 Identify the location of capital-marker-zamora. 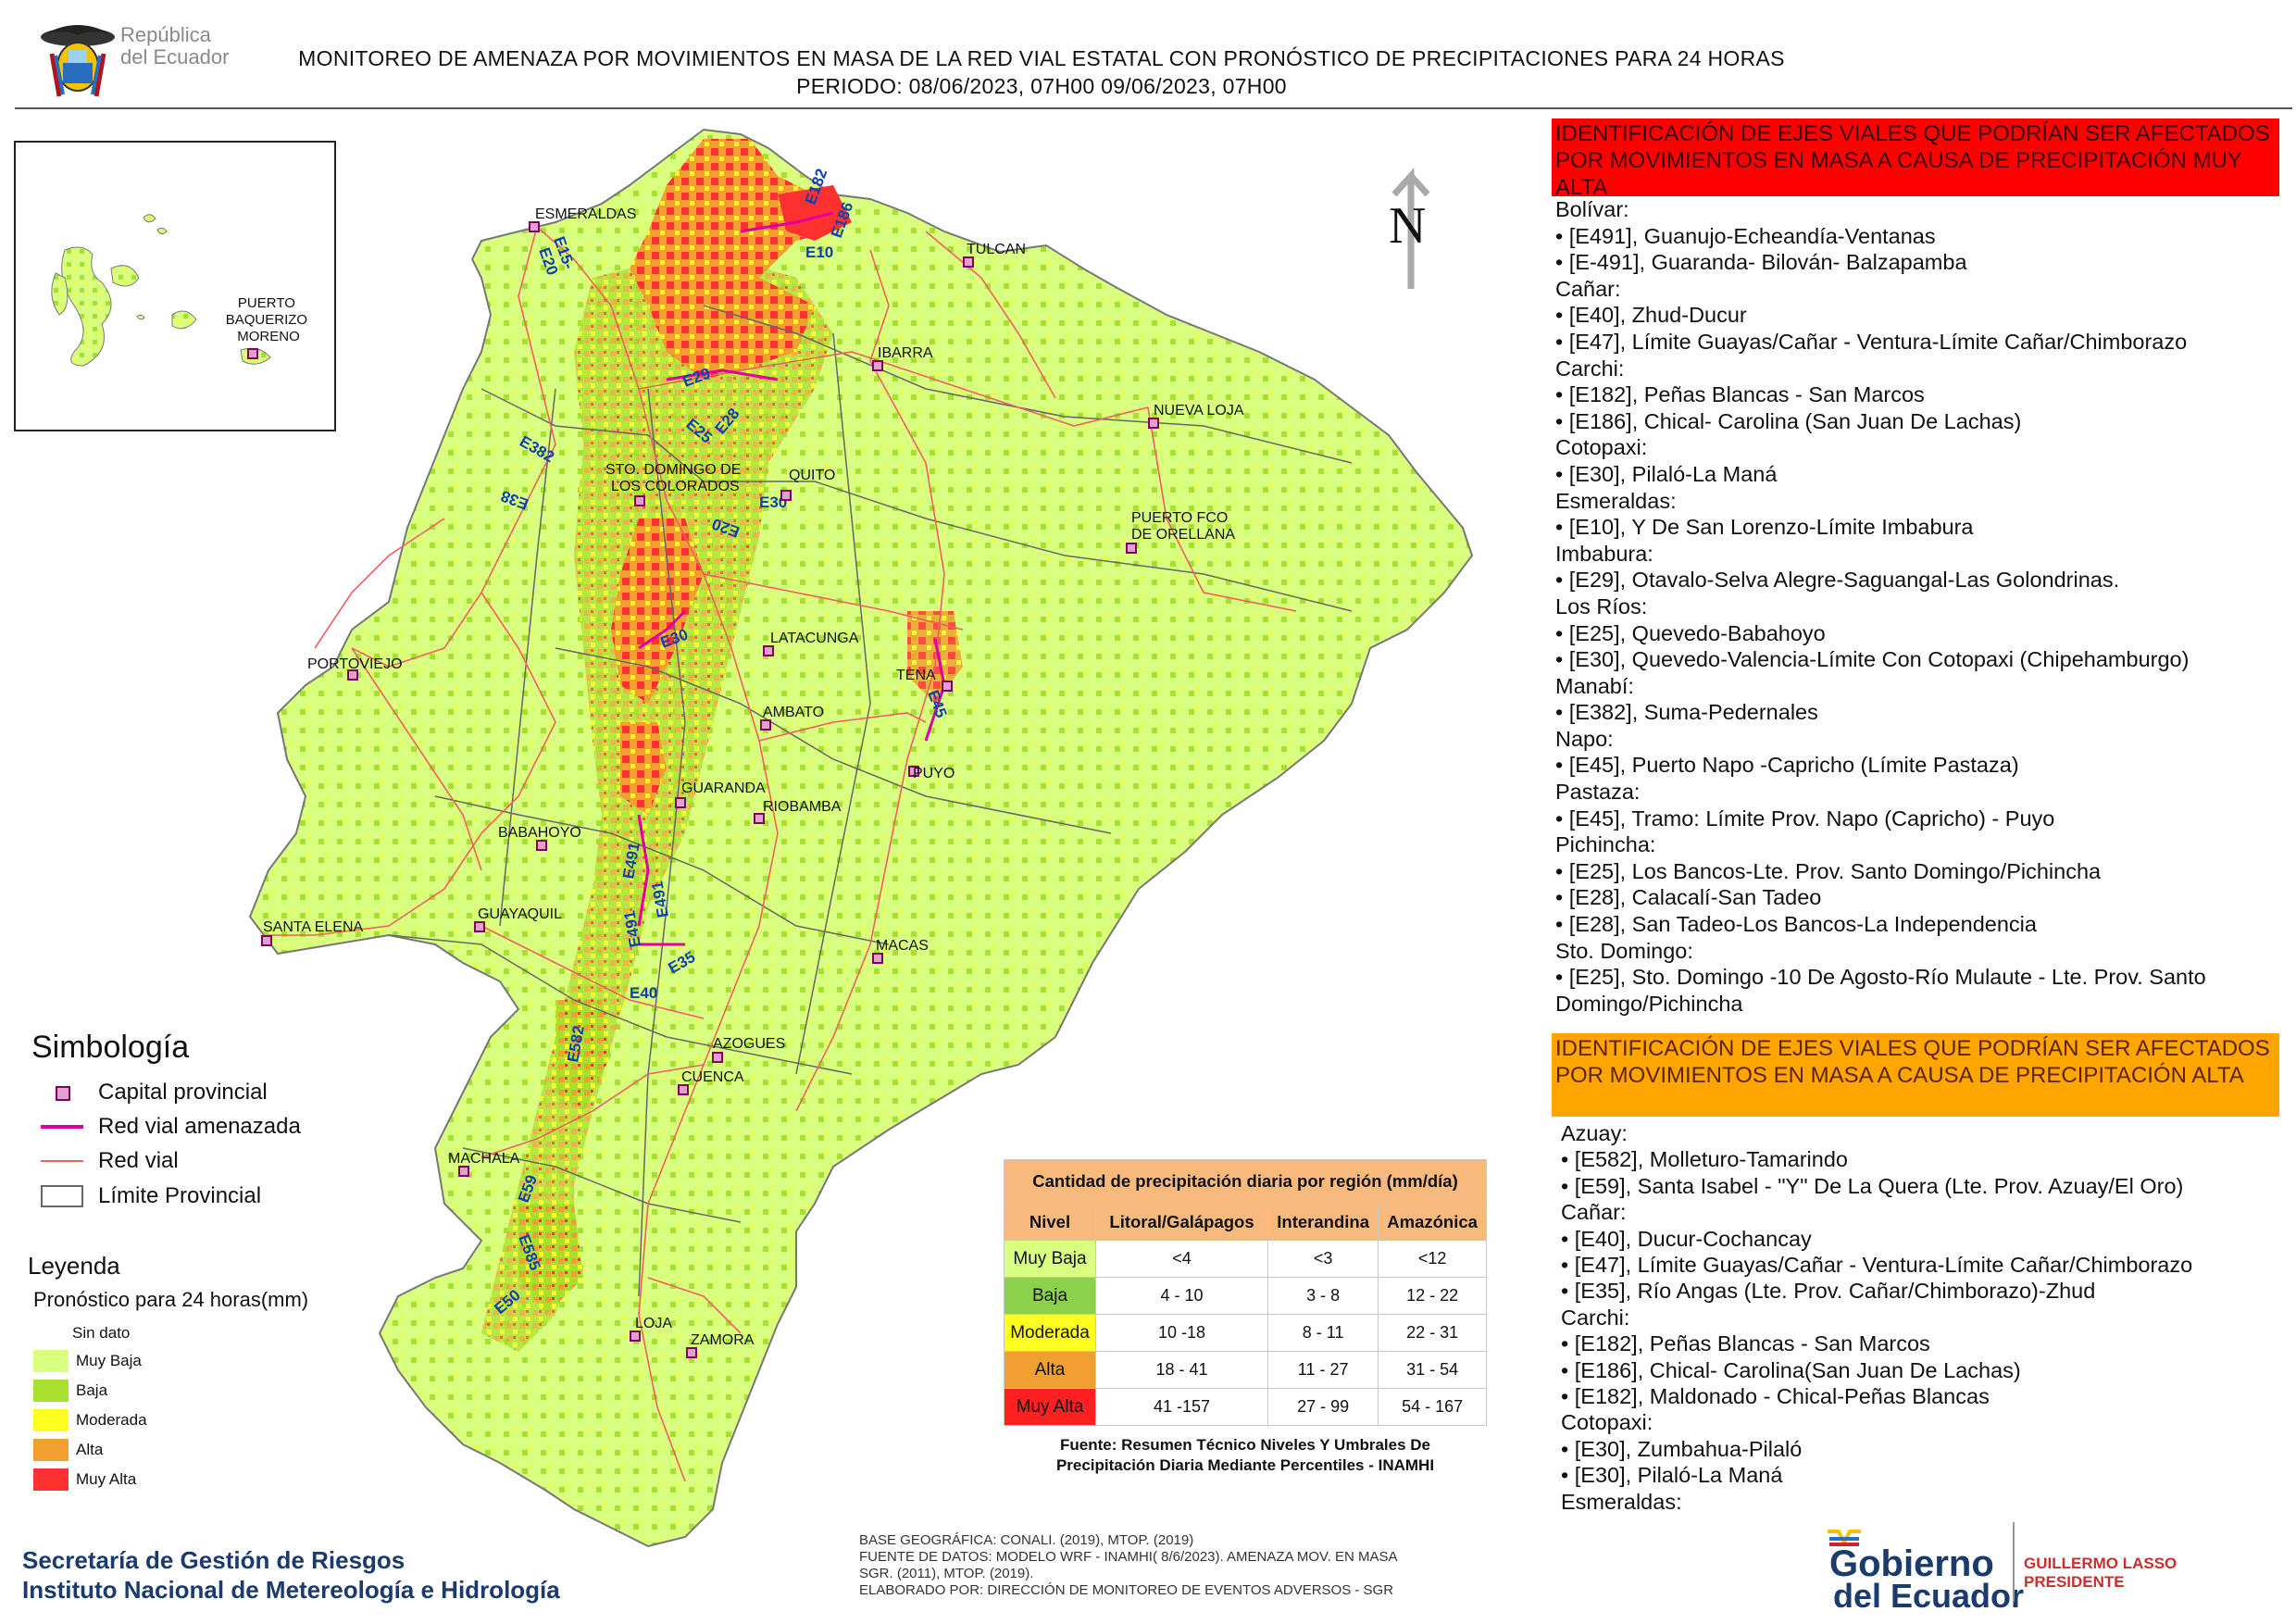
(691, 1352).